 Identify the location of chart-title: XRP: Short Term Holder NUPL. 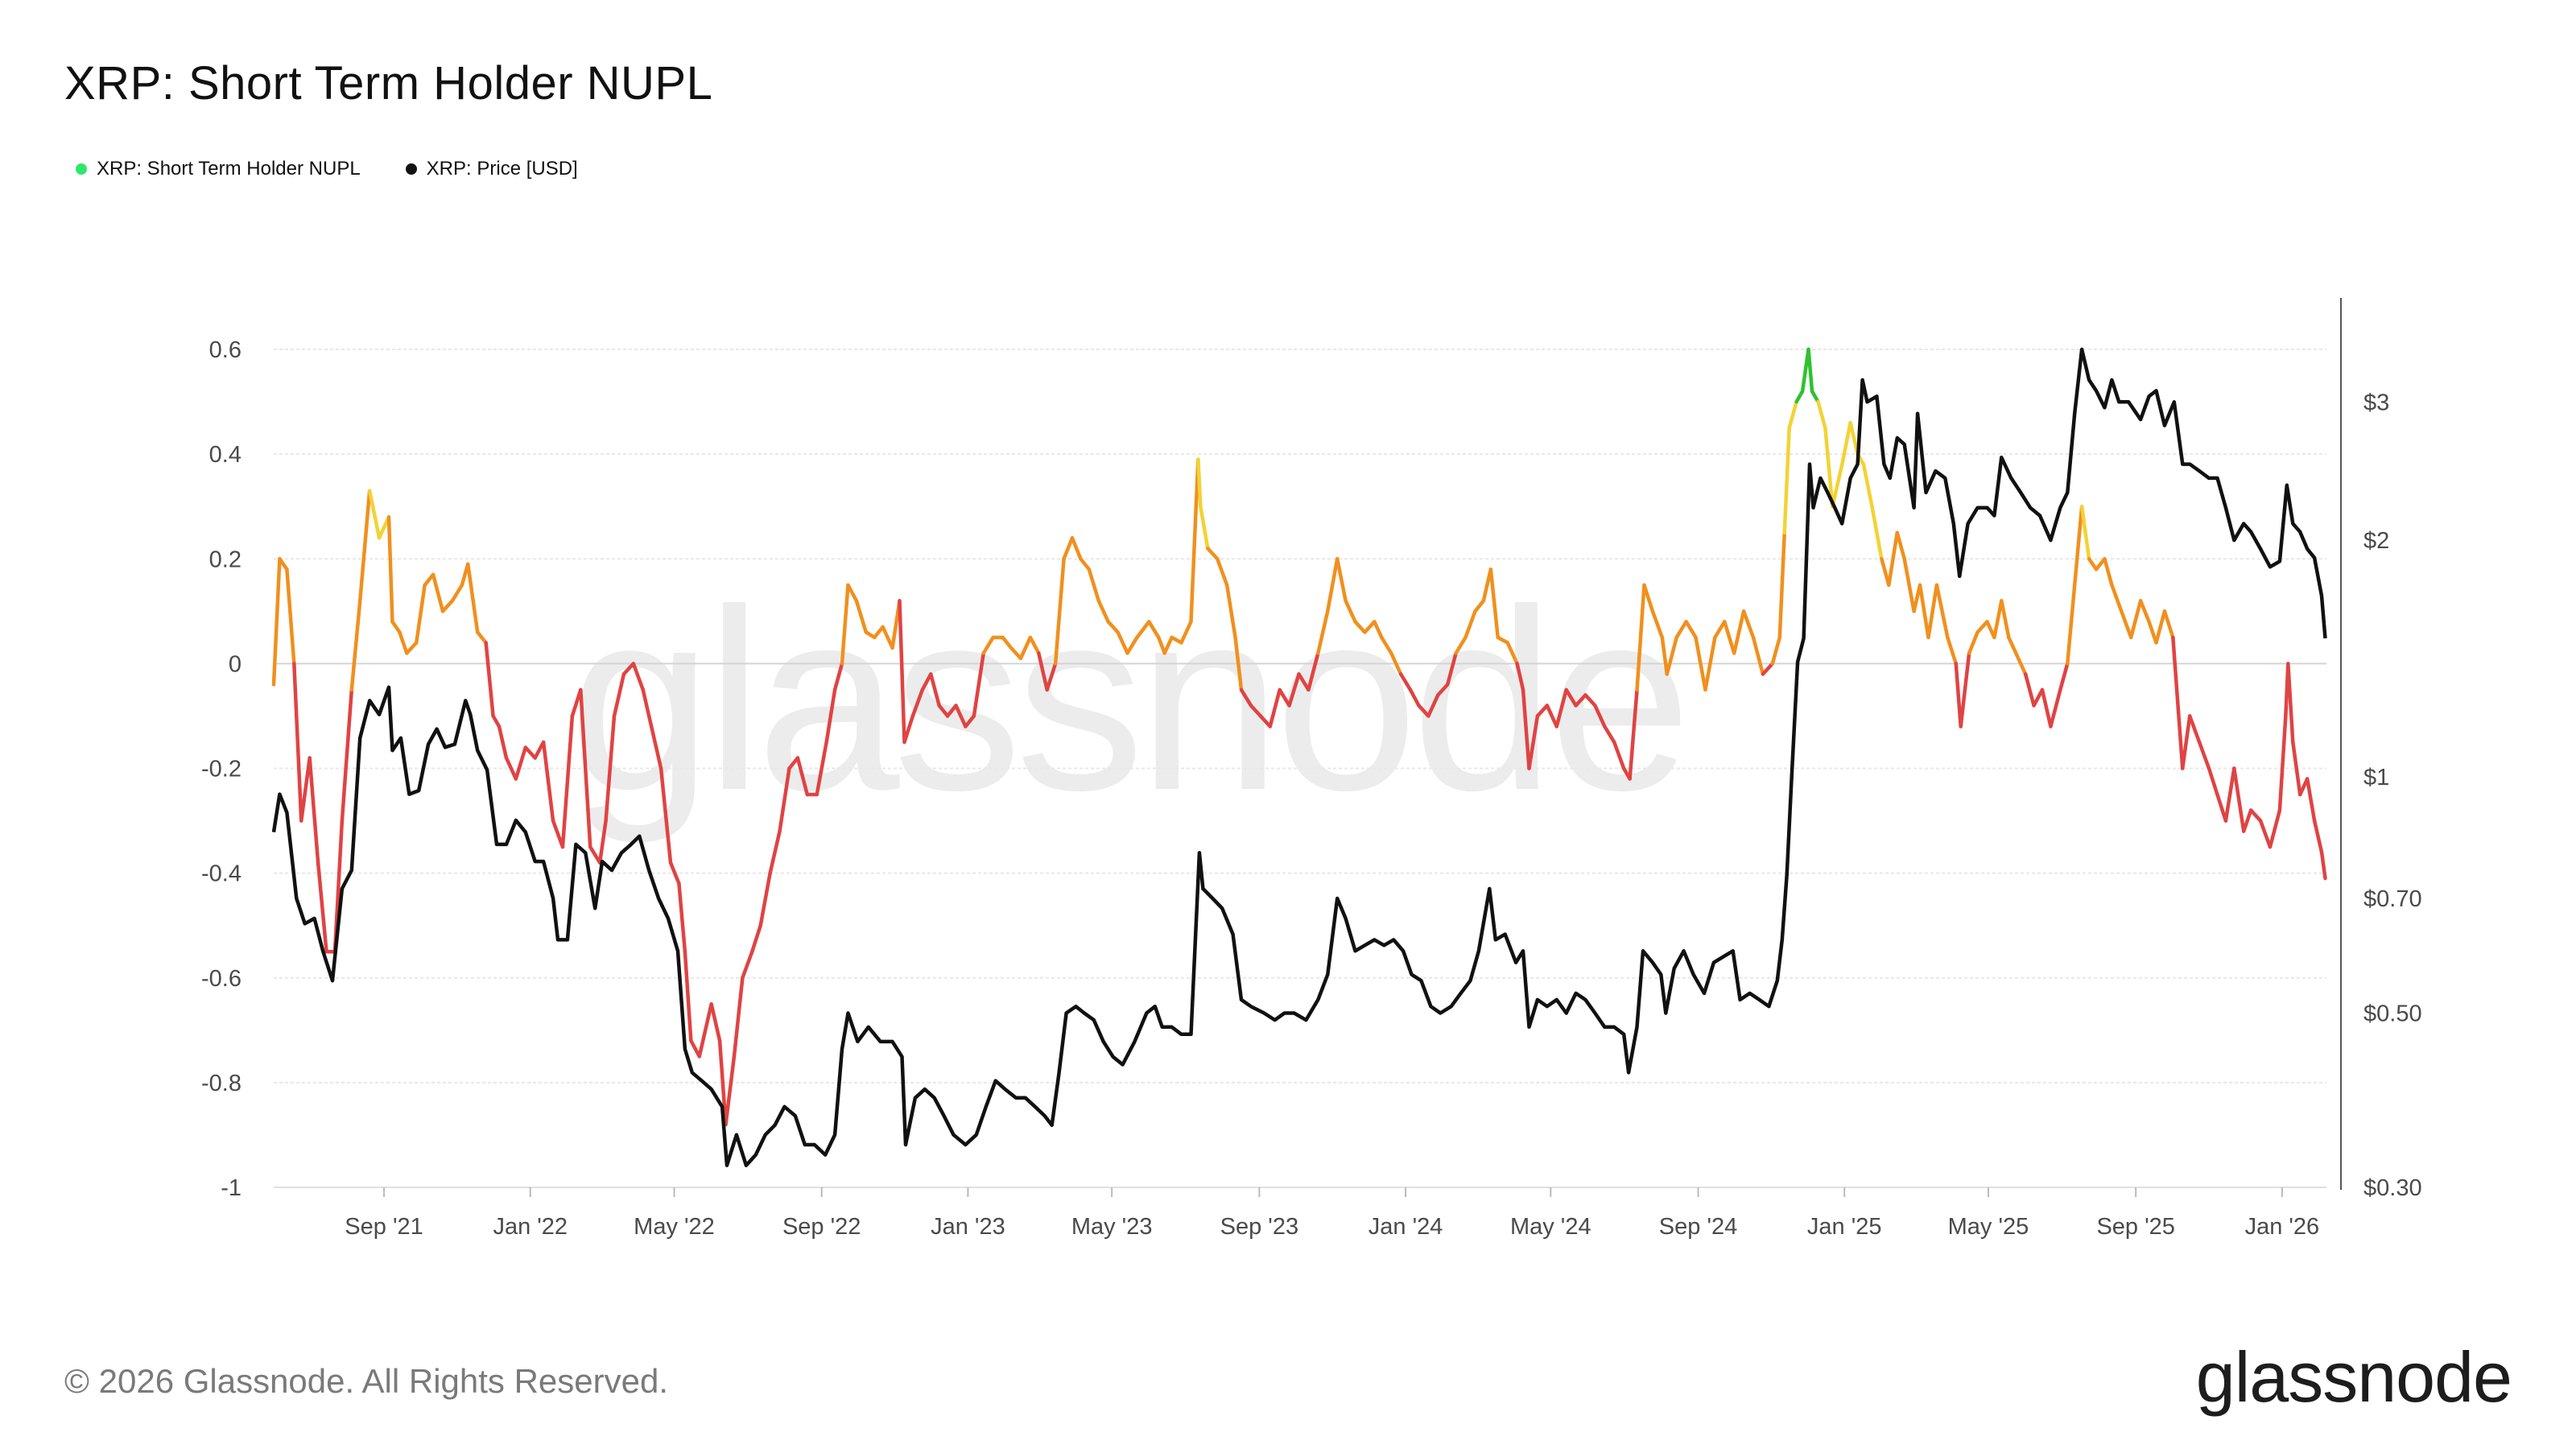
(388, 83).